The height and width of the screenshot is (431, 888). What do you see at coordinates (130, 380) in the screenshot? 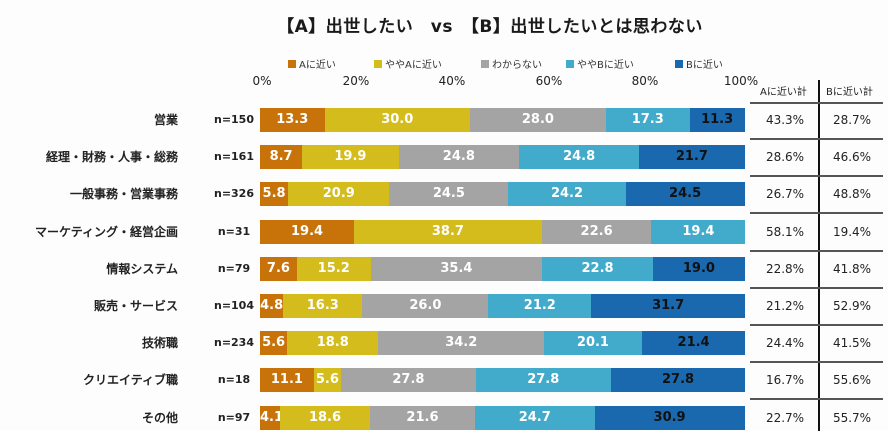
I see `category-label: クリエイティブ職` at bounding box center [130, 380].